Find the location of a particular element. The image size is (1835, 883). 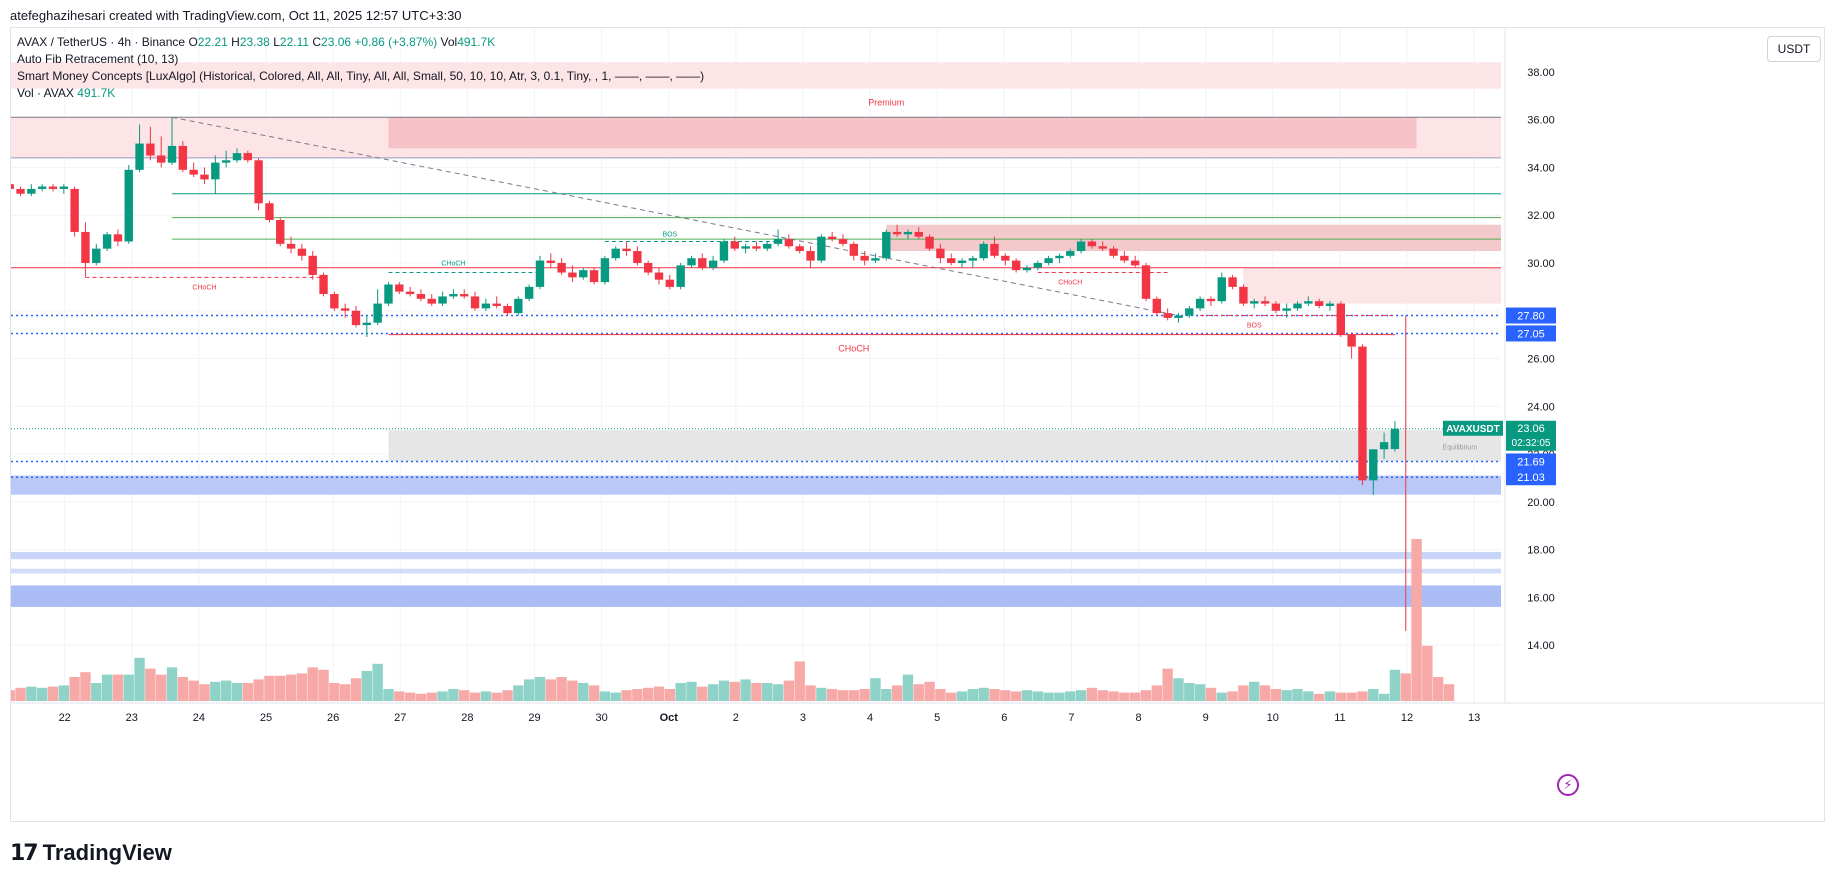

annotation-label: BOS is located at coordinates (1254, 325).